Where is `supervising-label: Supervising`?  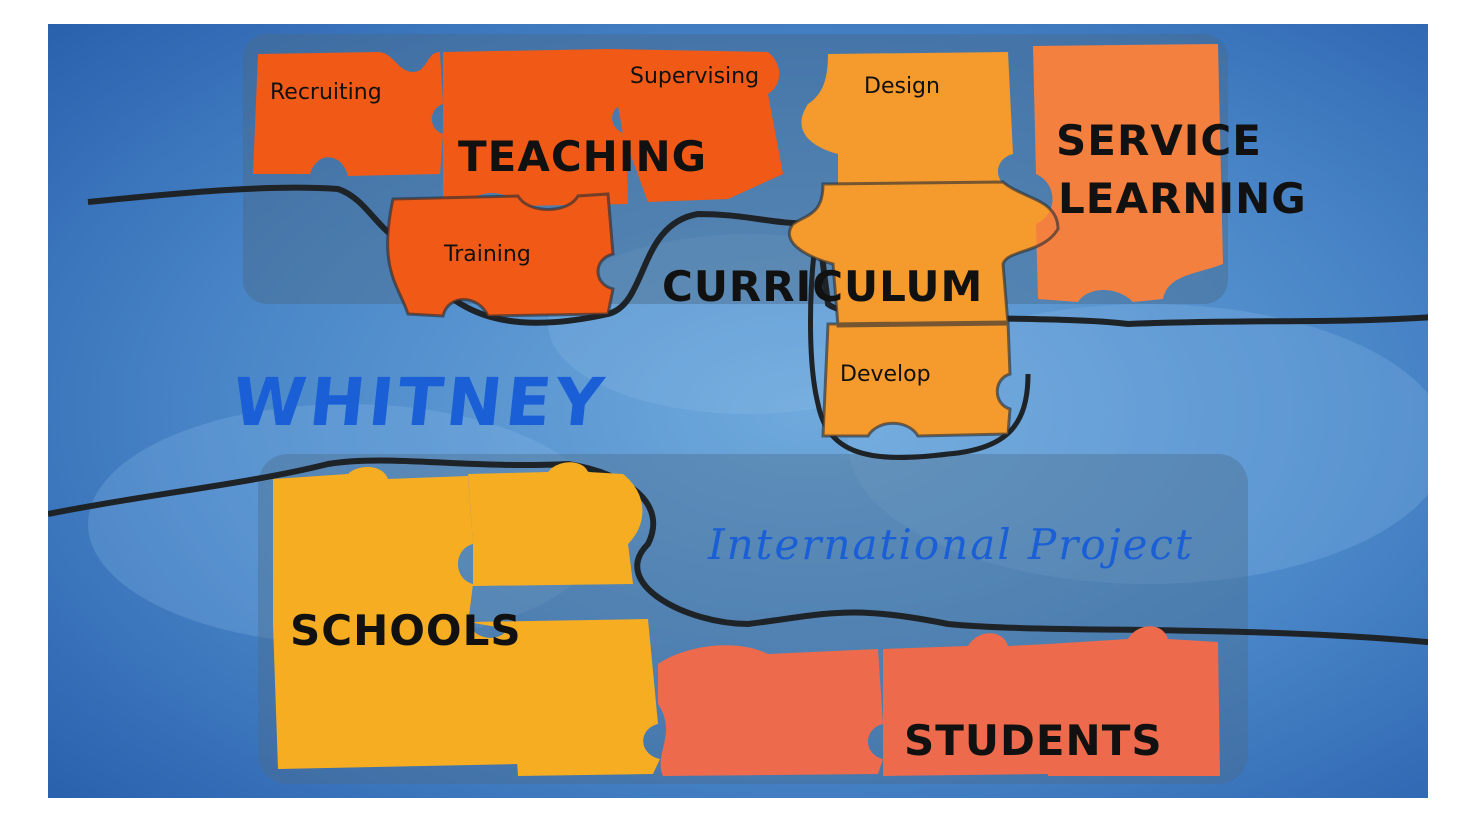 supervising-label: Supervising is located at coordinates (695, 76).